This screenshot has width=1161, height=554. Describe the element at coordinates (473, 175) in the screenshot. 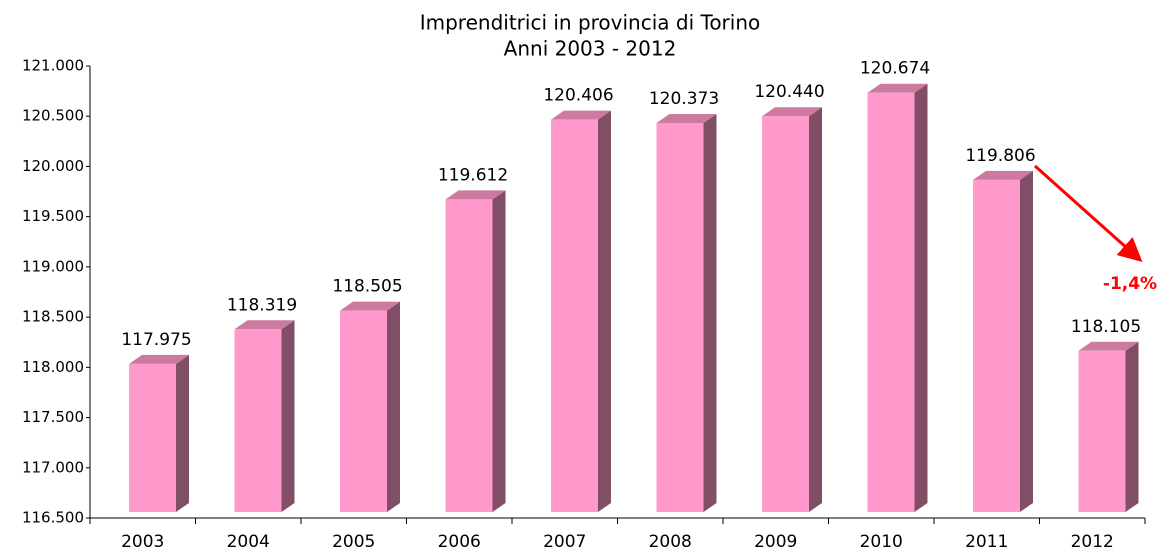

I see `value-label: 119.612` at that location.